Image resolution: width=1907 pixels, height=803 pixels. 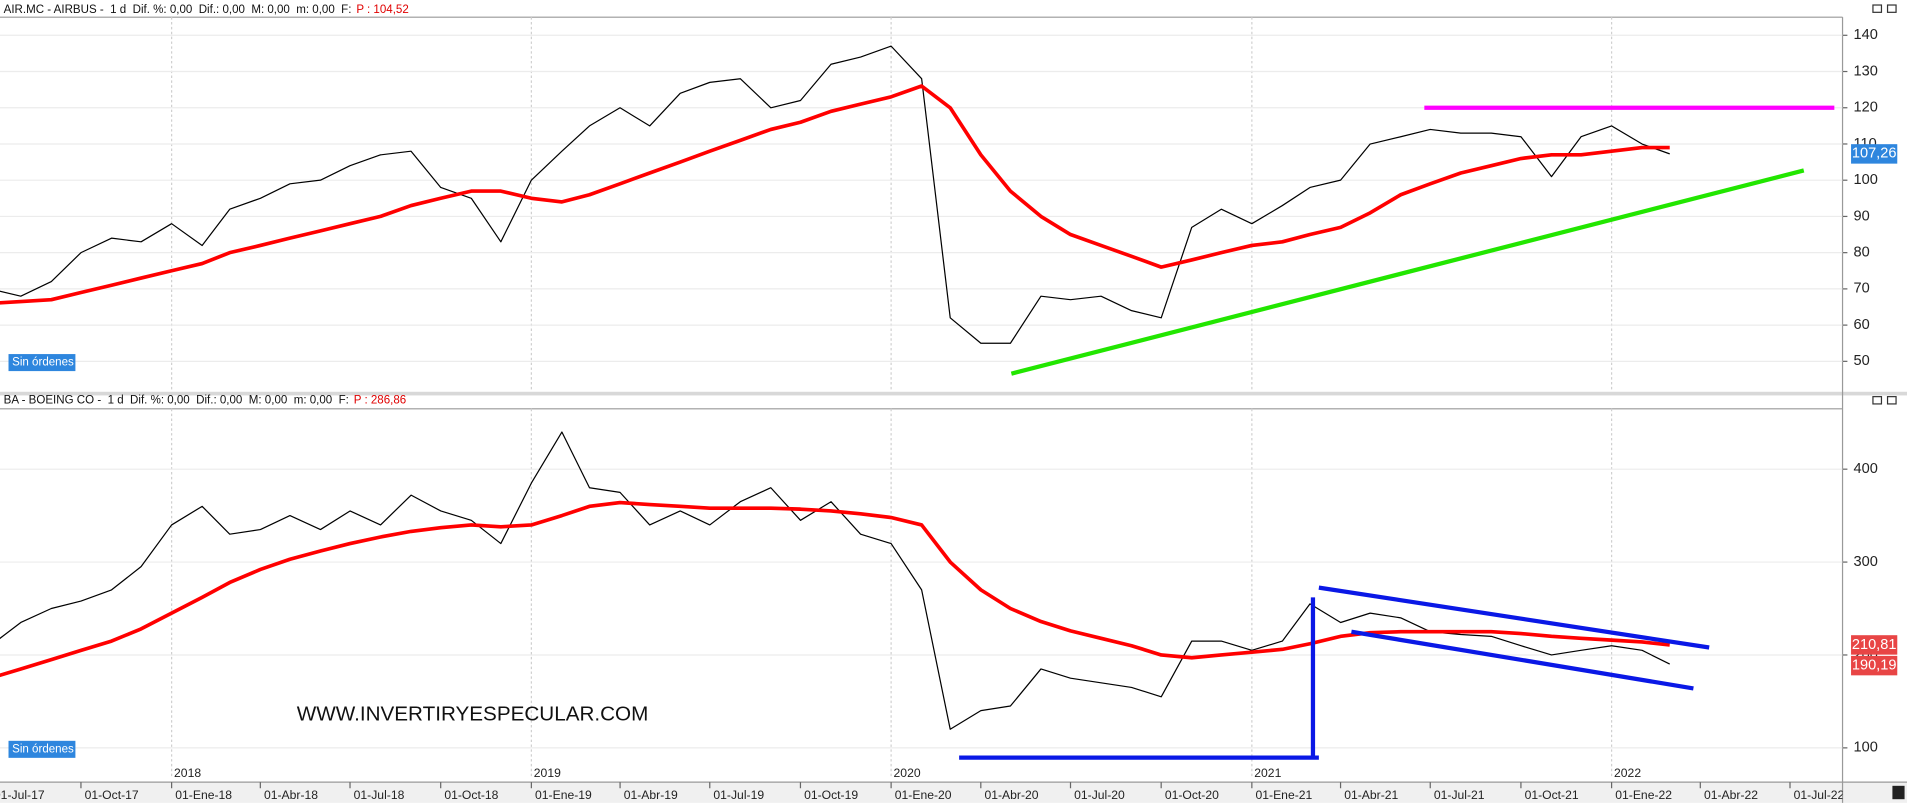 I want to click on year-label: 2018, so click(x=187, y=773).